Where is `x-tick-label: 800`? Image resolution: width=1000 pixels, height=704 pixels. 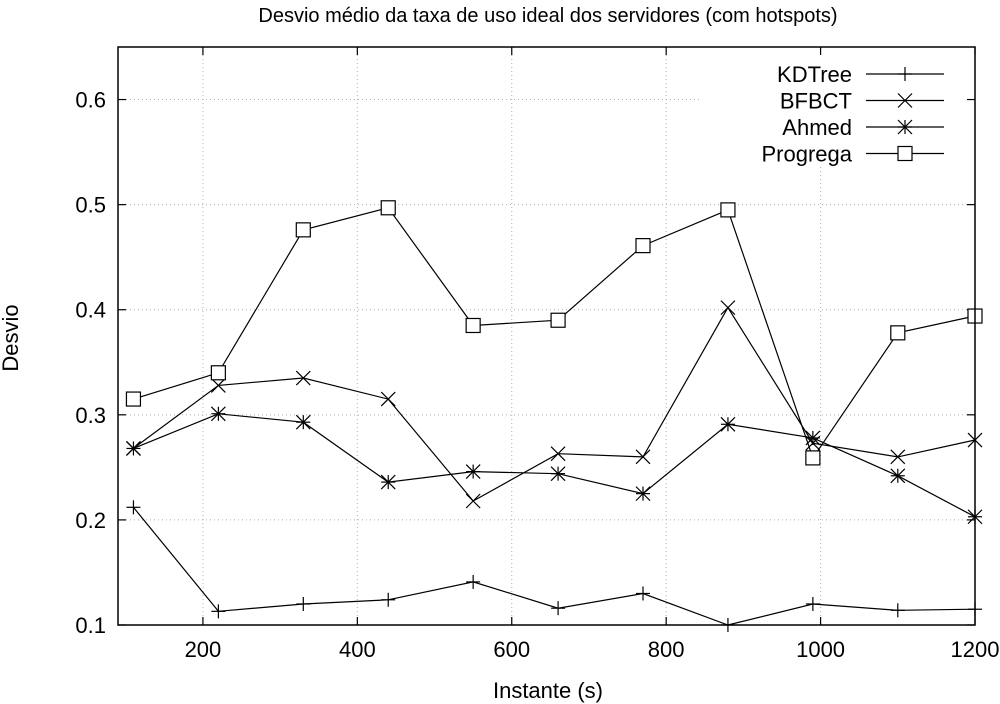 x-tick-label: 800 is located at coordinates (666, 649).